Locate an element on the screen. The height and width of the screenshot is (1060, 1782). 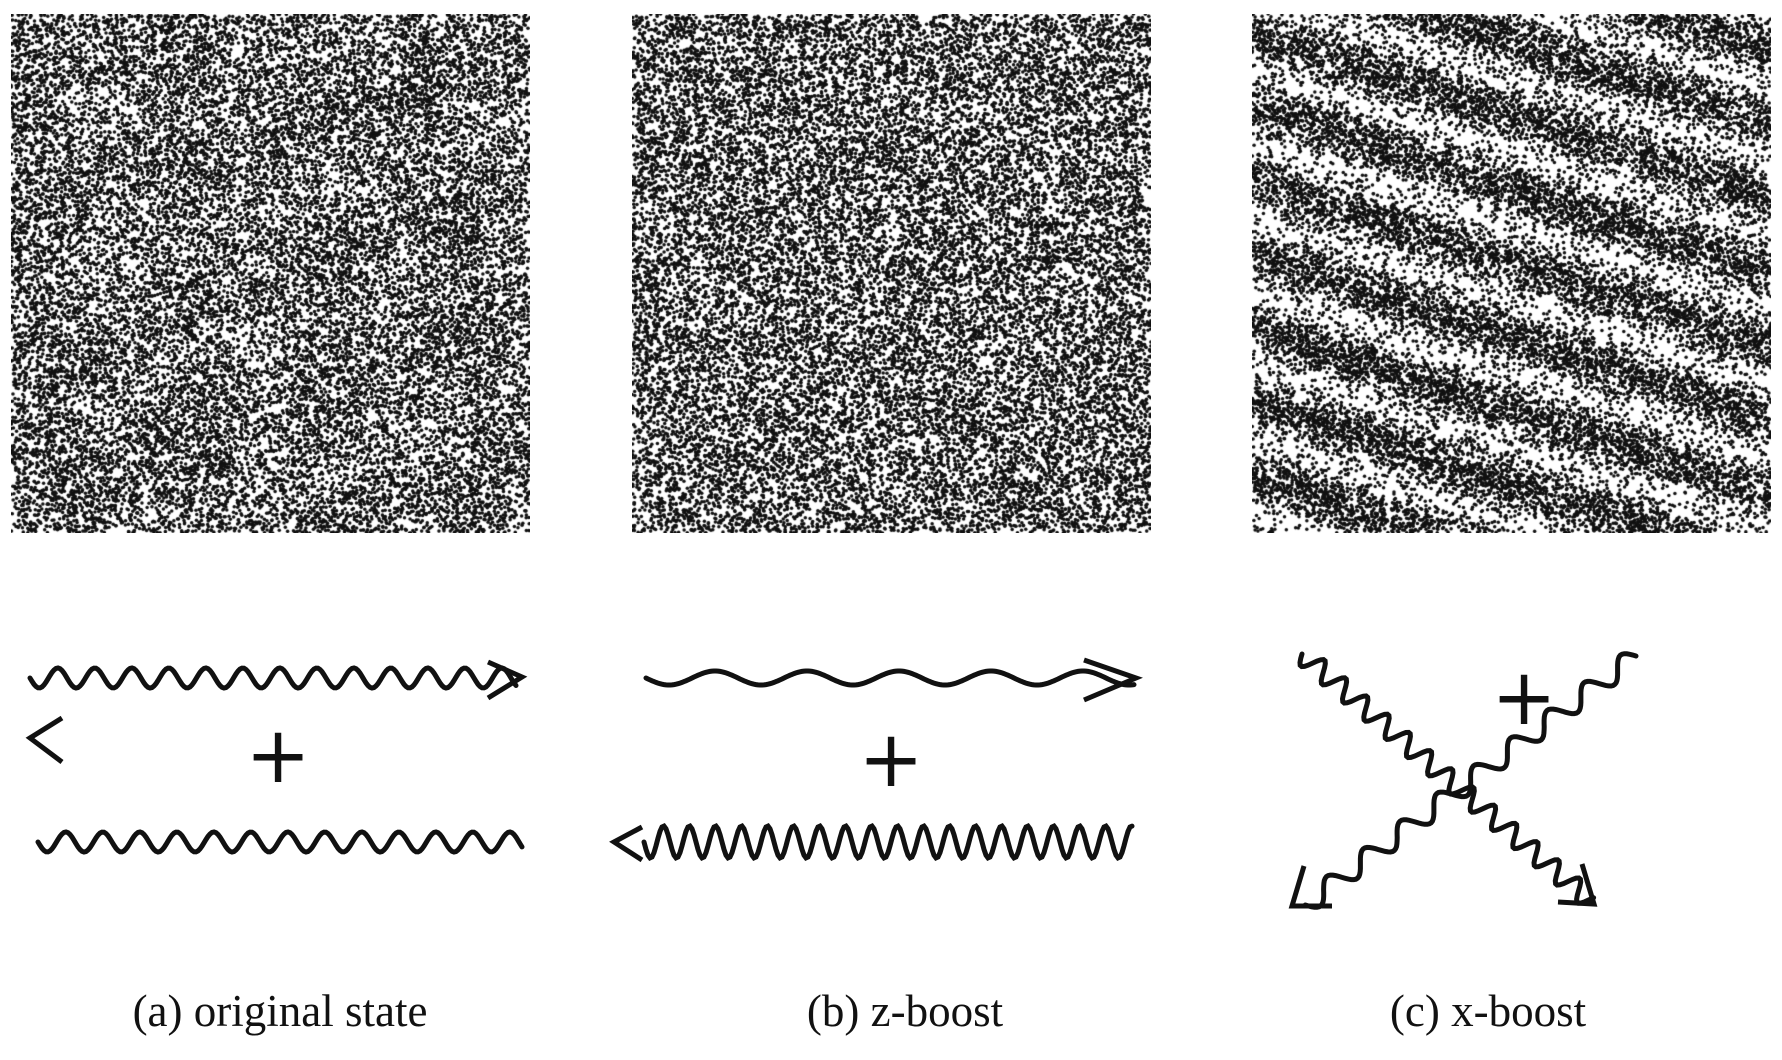
caption-a: (a) original state is located at coordinates (280, 1011).